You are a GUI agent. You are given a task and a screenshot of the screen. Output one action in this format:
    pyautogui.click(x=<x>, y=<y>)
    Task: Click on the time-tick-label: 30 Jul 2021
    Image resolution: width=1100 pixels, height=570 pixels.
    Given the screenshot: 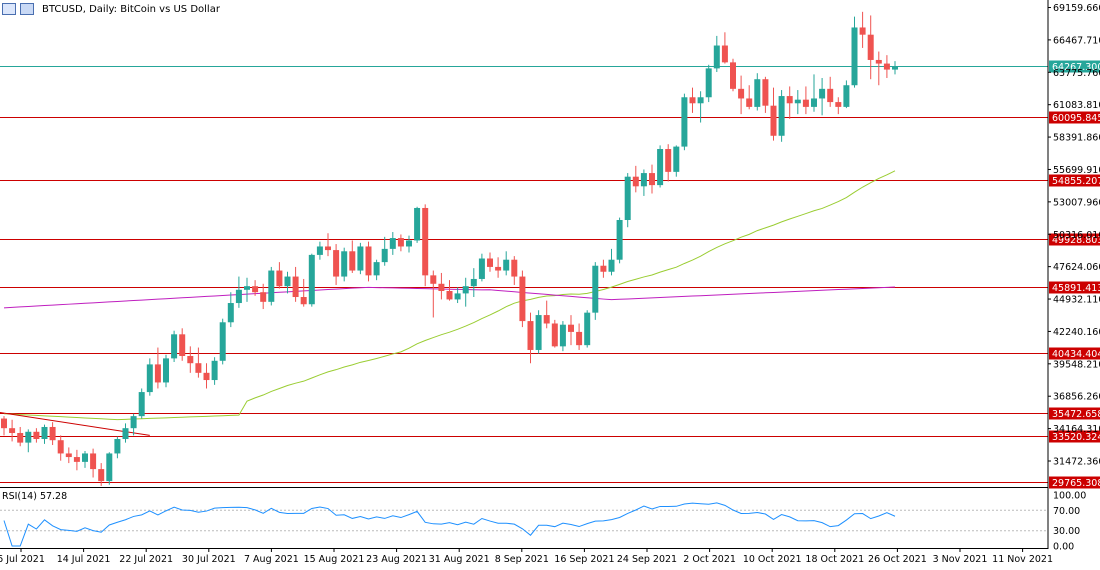 What is the action you would take?
    pyautogui.click(x=209, y=559)
    